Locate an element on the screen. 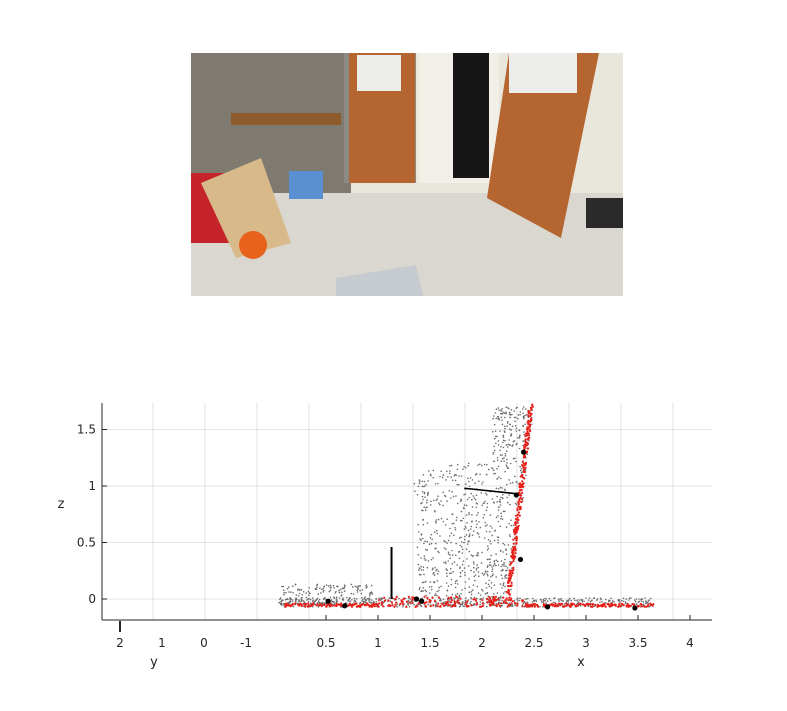  x-tick-label: 0.5 is located at coordinates (325, 643).